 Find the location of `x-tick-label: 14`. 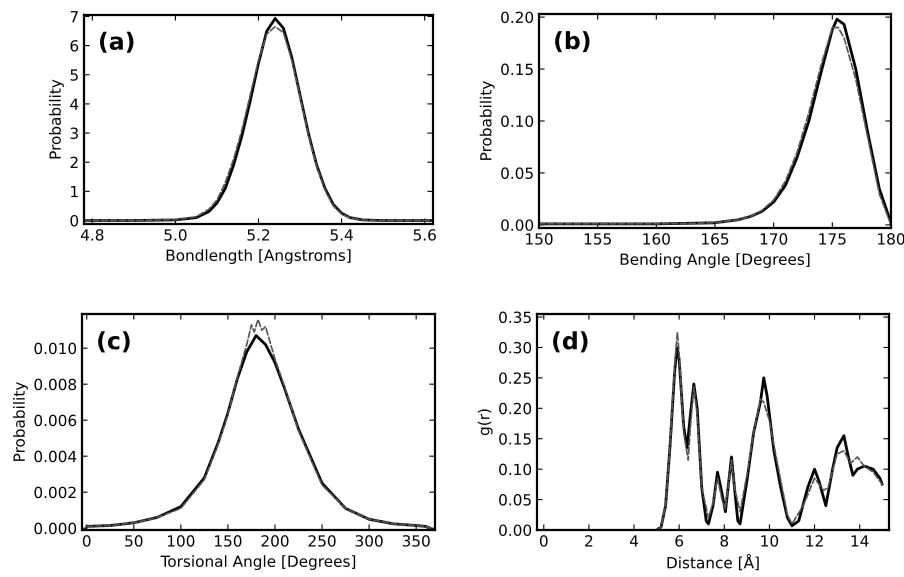

x-tick-label: 14 is located at coordinates (860, 540).